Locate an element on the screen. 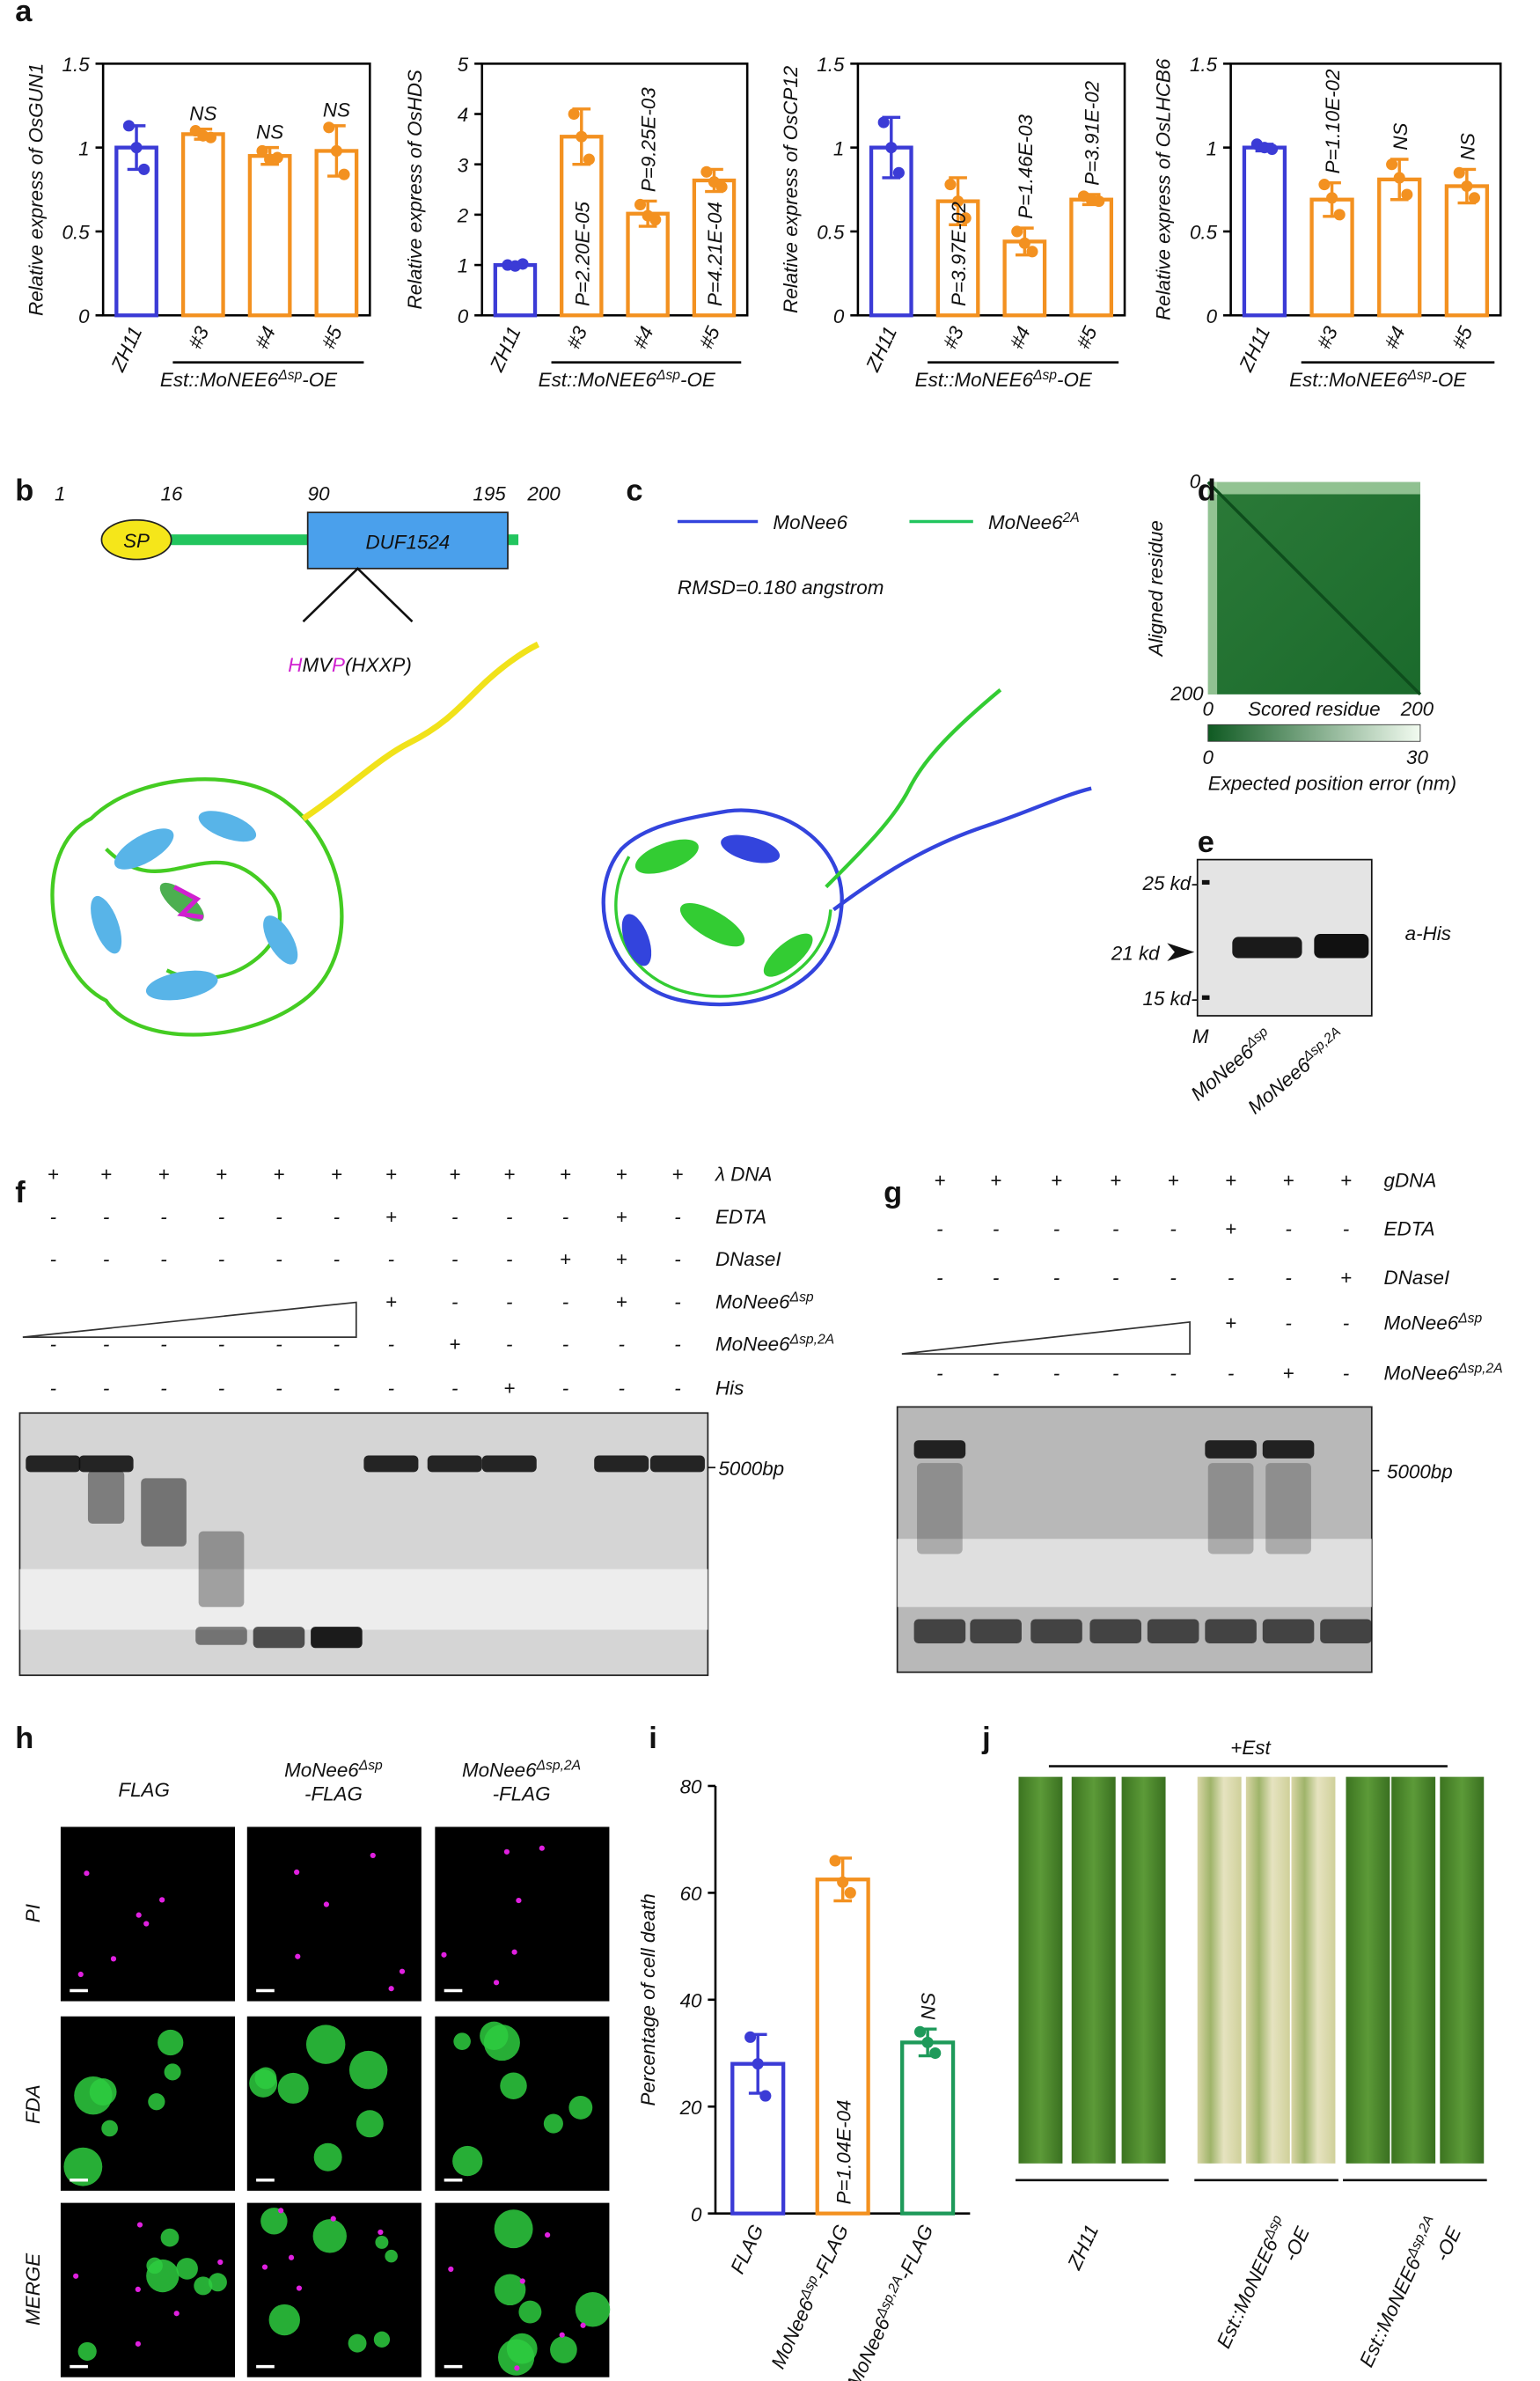 The image size is (1540, 2381). panel-letter: e is located at coordinates (1206, 842).